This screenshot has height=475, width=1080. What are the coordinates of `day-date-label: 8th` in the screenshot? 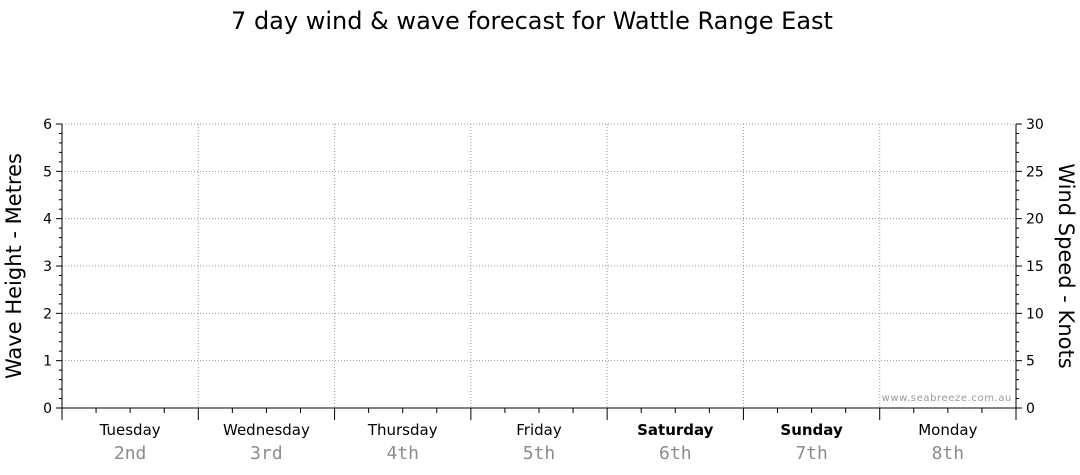 It's located at (948, 453).